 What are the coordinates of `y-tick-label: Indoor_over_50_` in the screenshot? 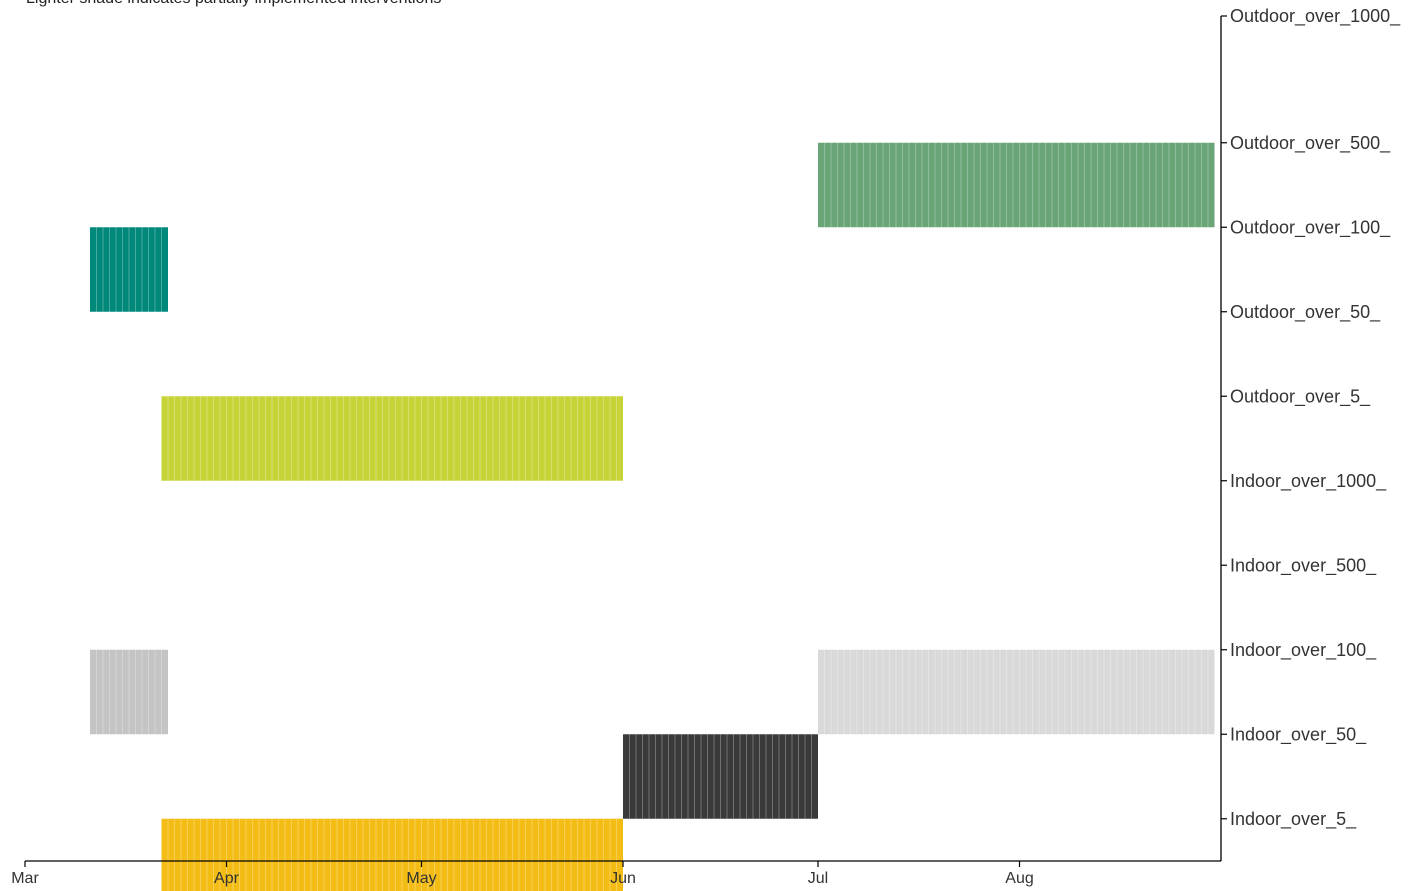 It's located at (1298, 734).